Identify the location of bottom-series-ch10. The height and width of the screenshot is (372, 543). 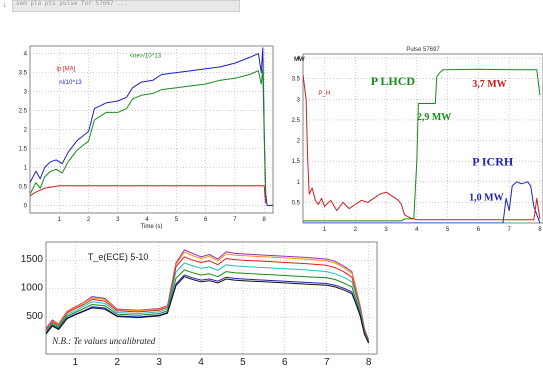
(208, 308).